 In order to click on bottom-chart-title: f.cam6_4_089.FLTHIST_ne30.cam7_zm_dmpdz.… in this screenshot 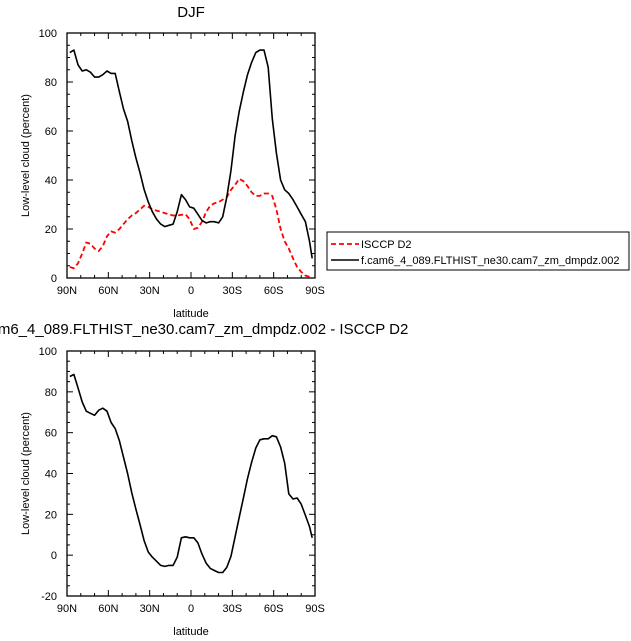, I will do `click(204, 329)`.